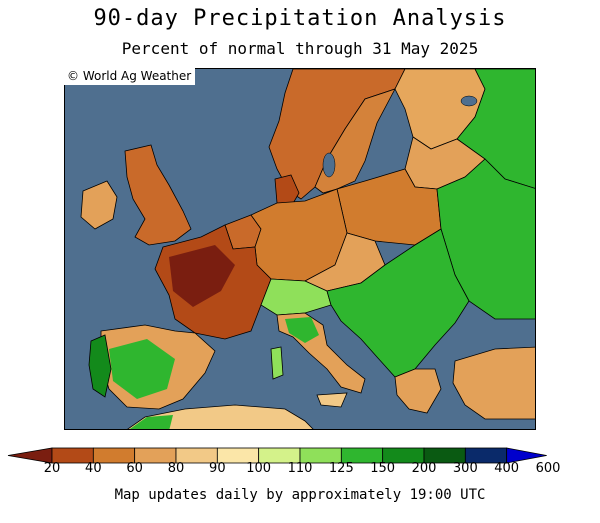 This screenshot has width=600, height=523. Describe the element at coordinates (300, 468) in the screenshot. I see `legend-tick-label: 110` at that location.